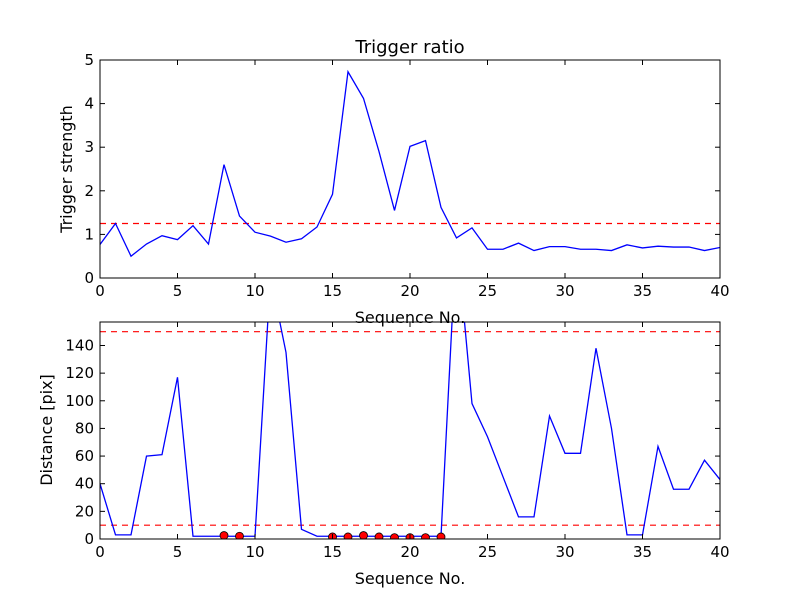 This screenshot has height=600, width=800. I want to click on y-tick-label: 1, so click(89, 234).